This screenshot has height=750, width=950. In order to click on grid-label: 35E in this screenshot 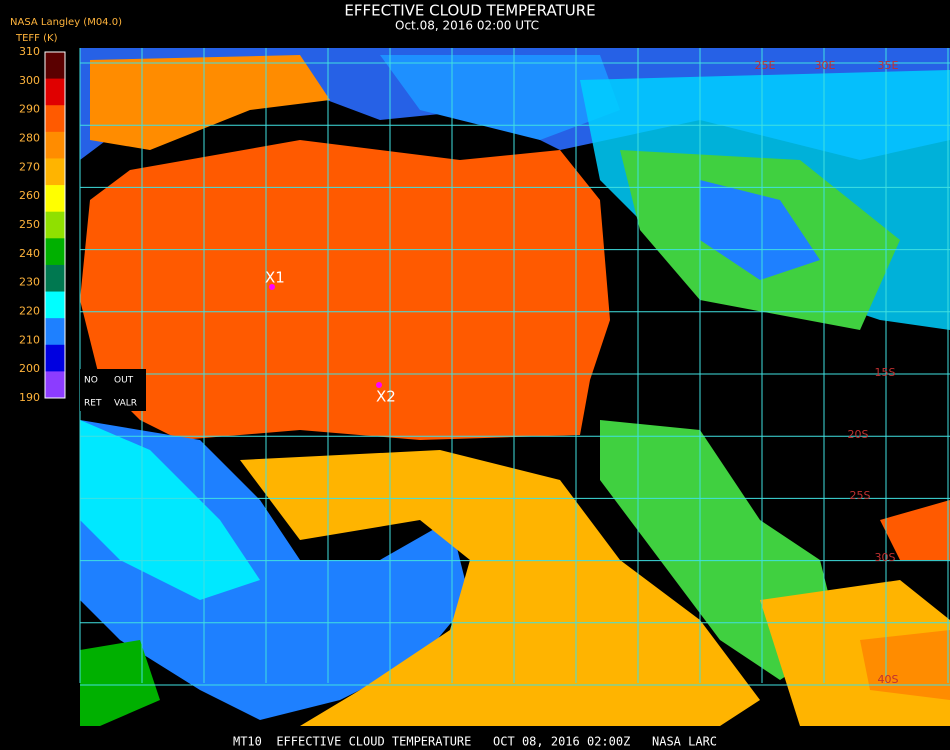, I will do `click(888, 65)`.